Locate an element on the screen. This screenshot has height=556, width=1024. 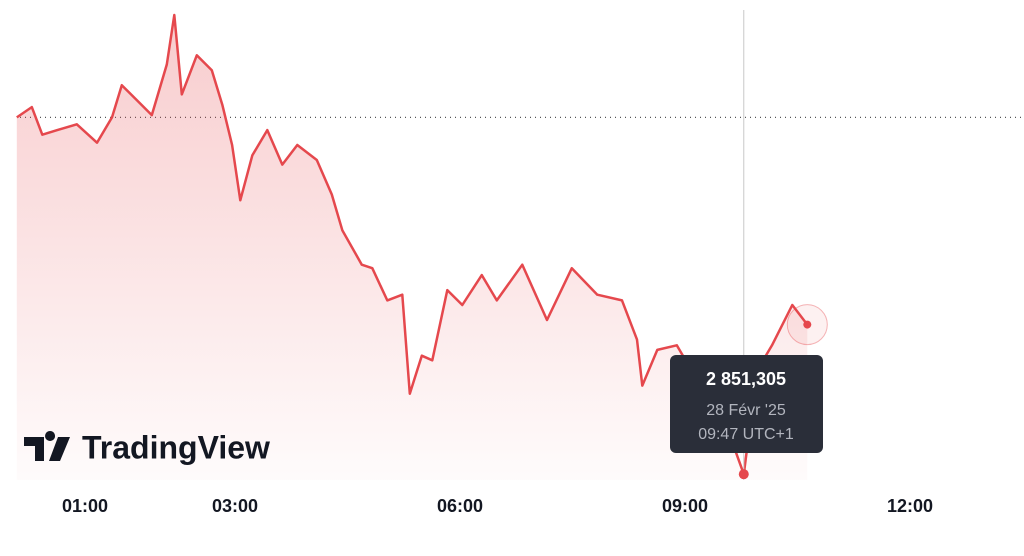
x-tick-label: 06:00 is located at coordinates (460, 506).